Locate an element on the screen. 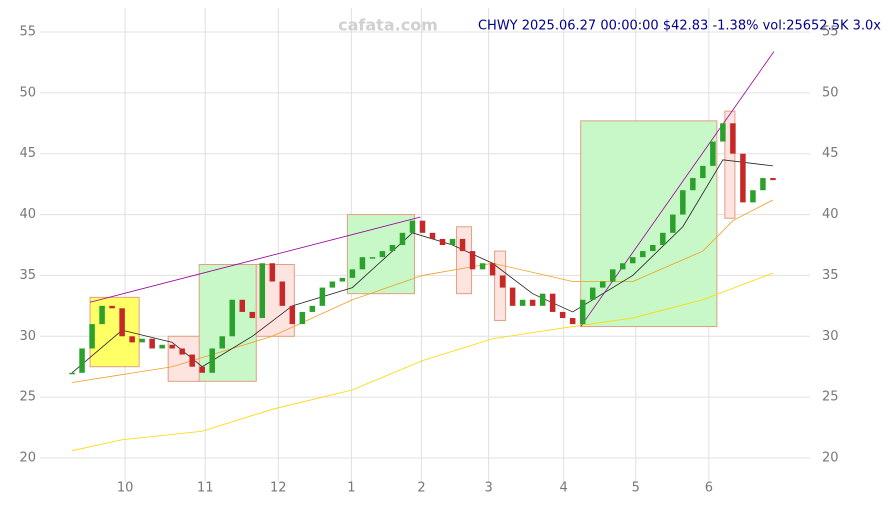  y-tick-label: 35 is located at coordinates (27, 275).